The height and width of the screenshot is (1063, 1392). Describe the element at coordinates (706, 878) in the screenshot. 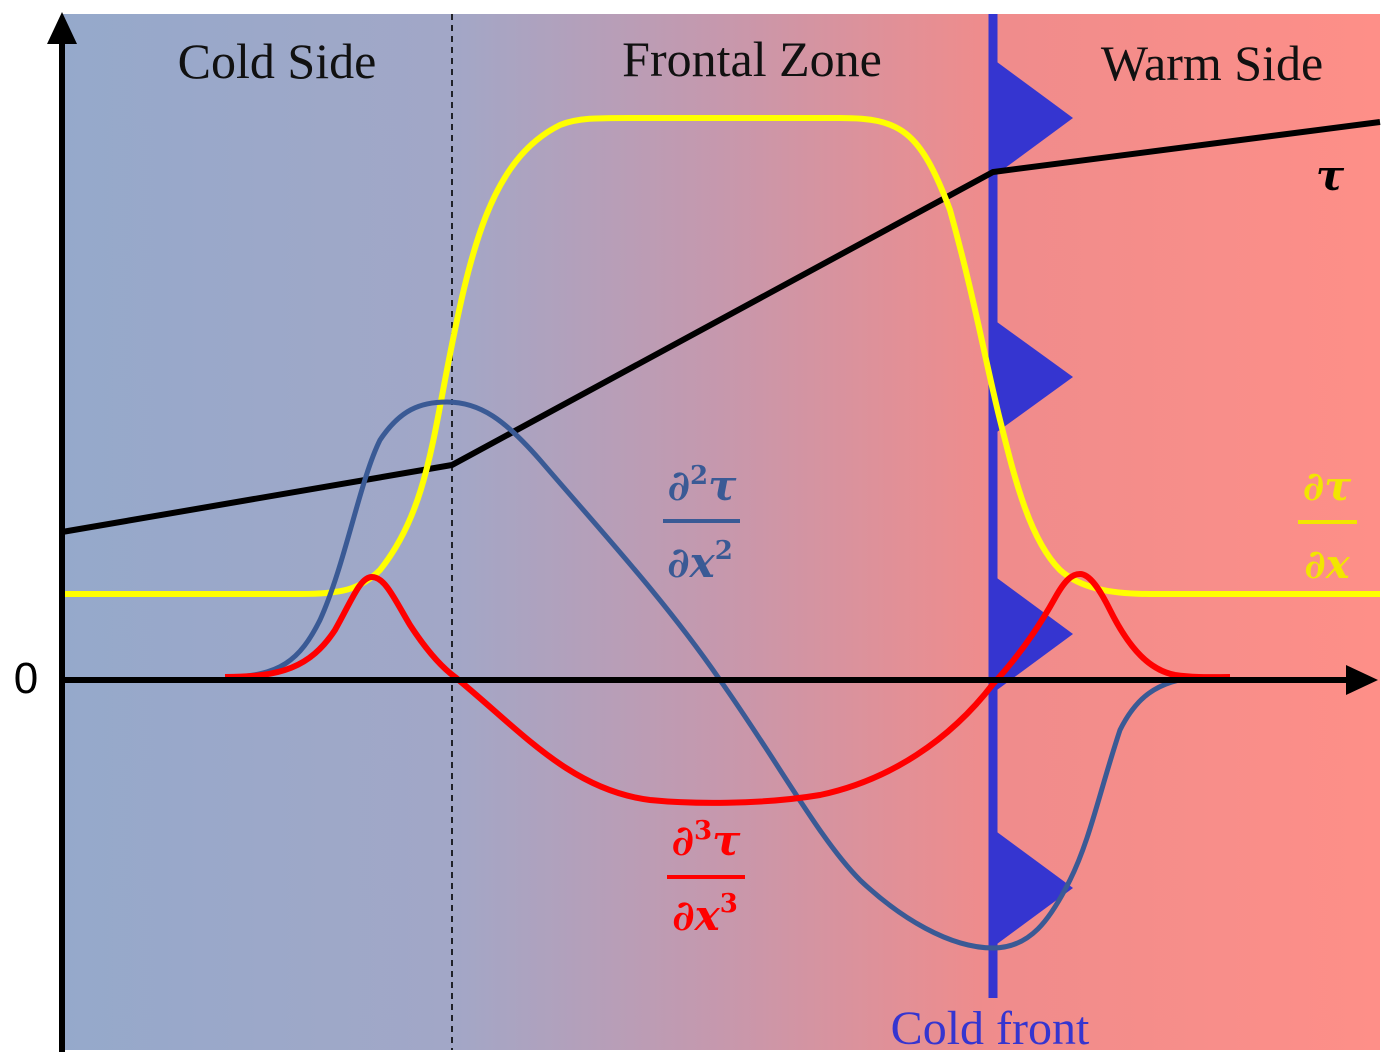

I see `third-derivative-label: ∂3τ ∂x3` at that location.